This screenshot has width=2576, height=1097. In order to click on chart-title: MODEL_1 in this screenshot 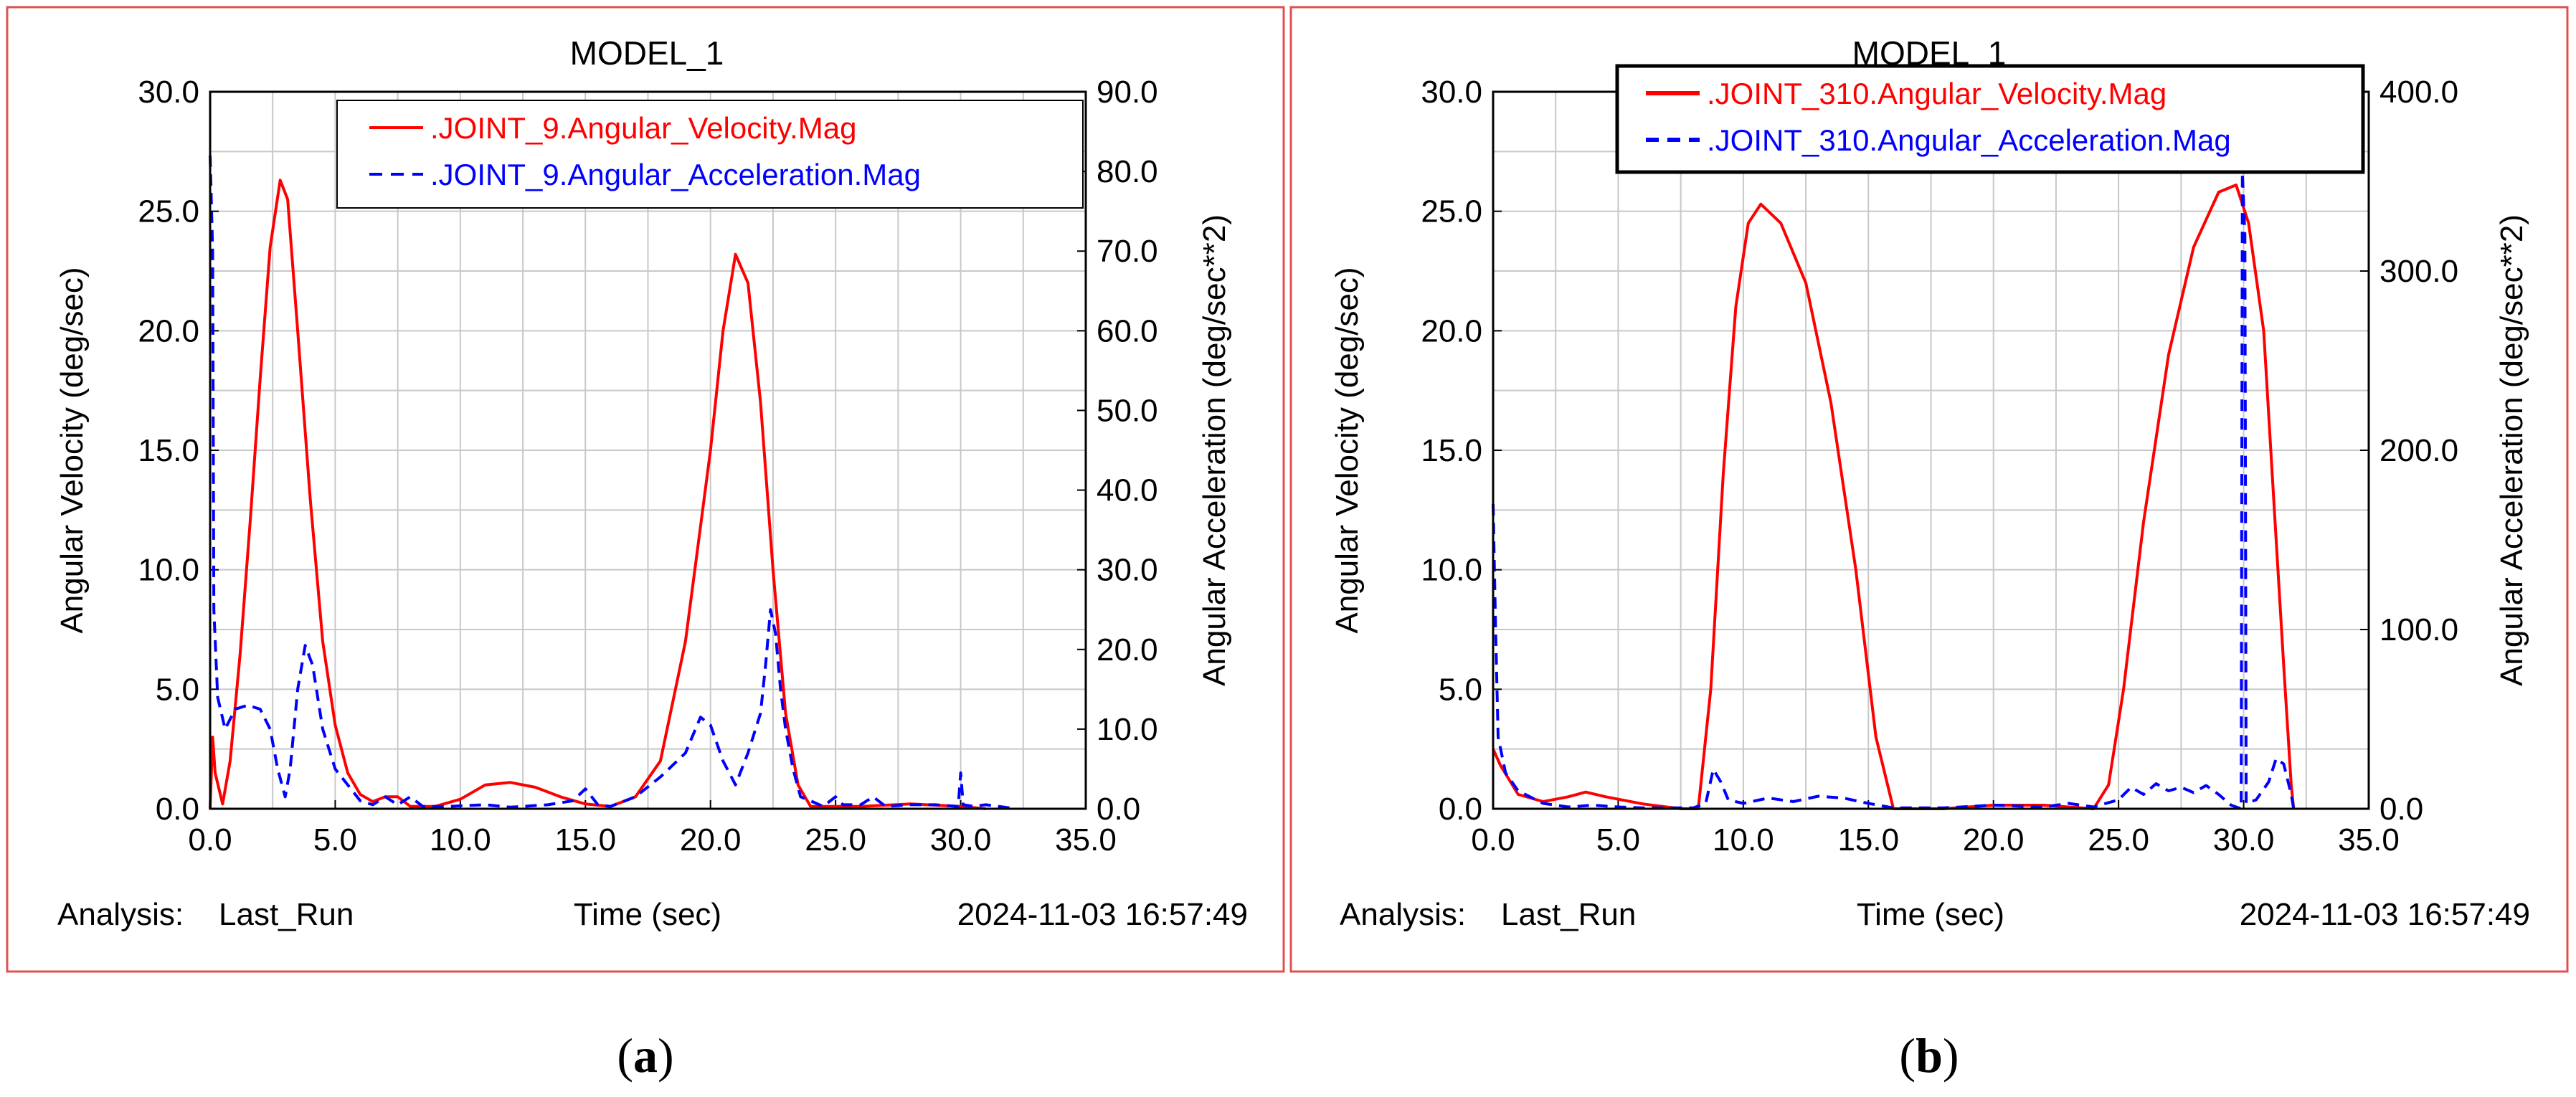, I will do `click(647, 53)`.